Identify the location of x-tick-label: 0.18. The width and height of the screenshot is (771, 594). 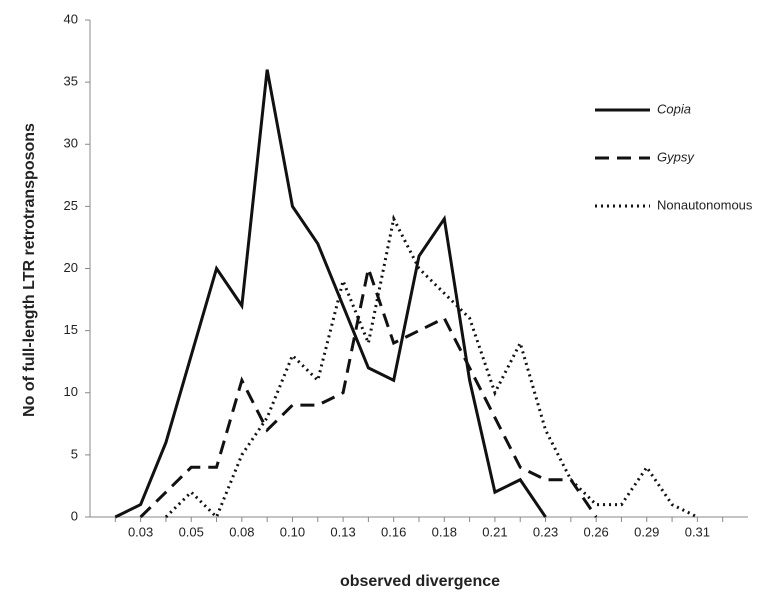
(444, 531).